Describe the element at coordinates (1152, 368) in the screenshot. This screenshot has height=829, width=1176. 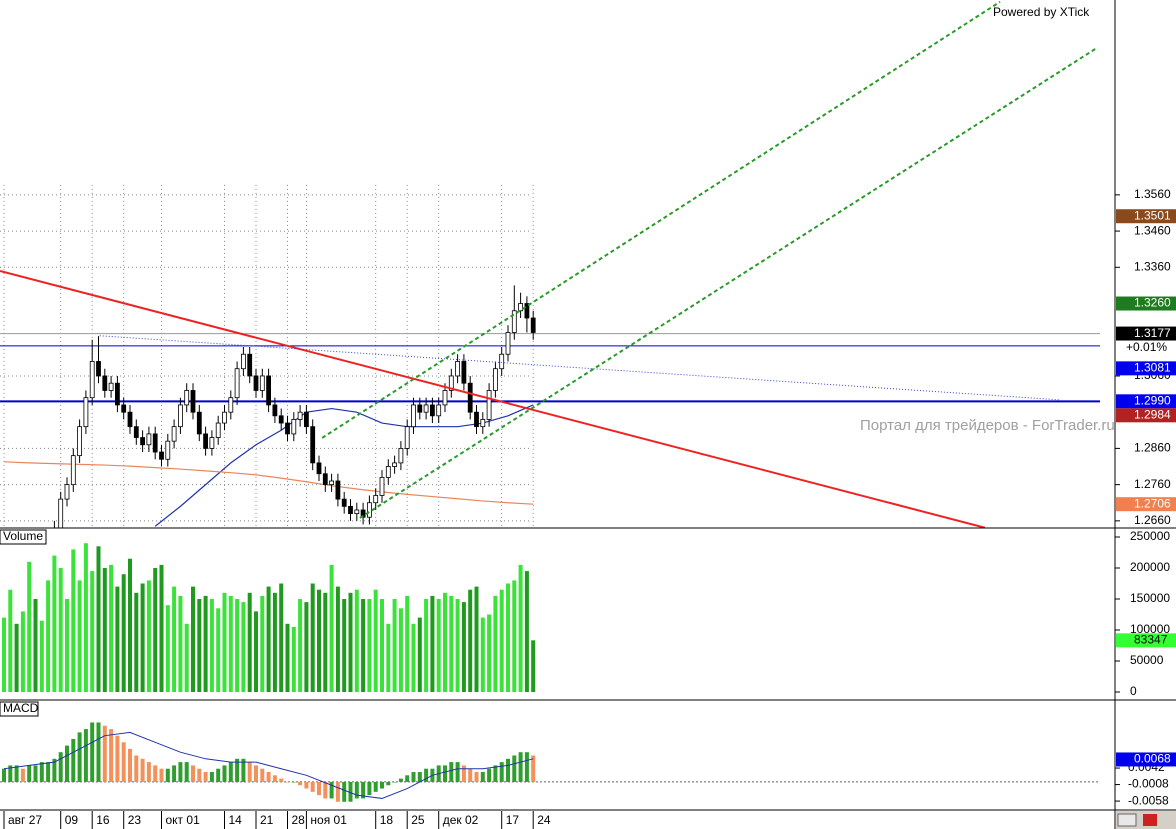
I see `value-flag-label: 1.3081` at that location.